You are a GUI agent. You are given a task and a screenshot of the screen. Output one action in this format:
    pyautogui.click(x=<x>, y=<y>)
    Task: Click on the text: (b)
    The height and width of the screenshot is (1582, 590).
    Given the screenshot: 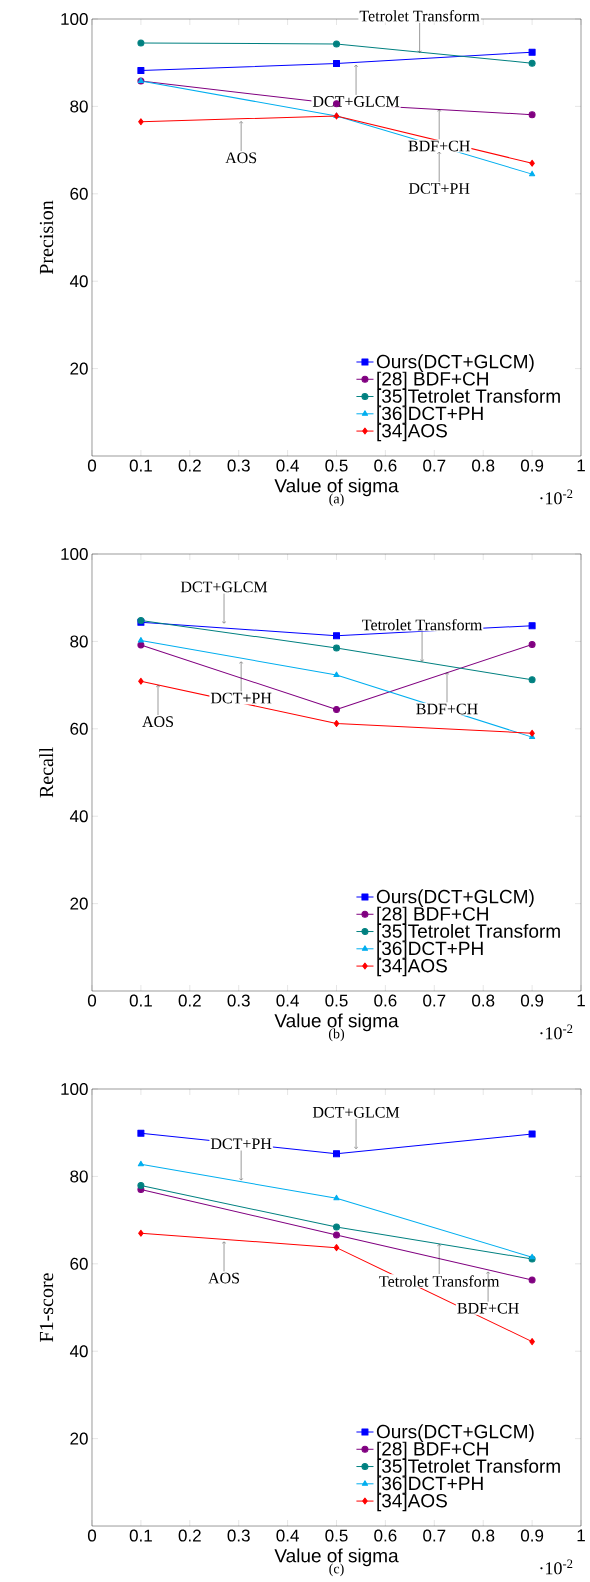 What is the action you would take?
    pyautogui.click(x=336, y=1035)
    